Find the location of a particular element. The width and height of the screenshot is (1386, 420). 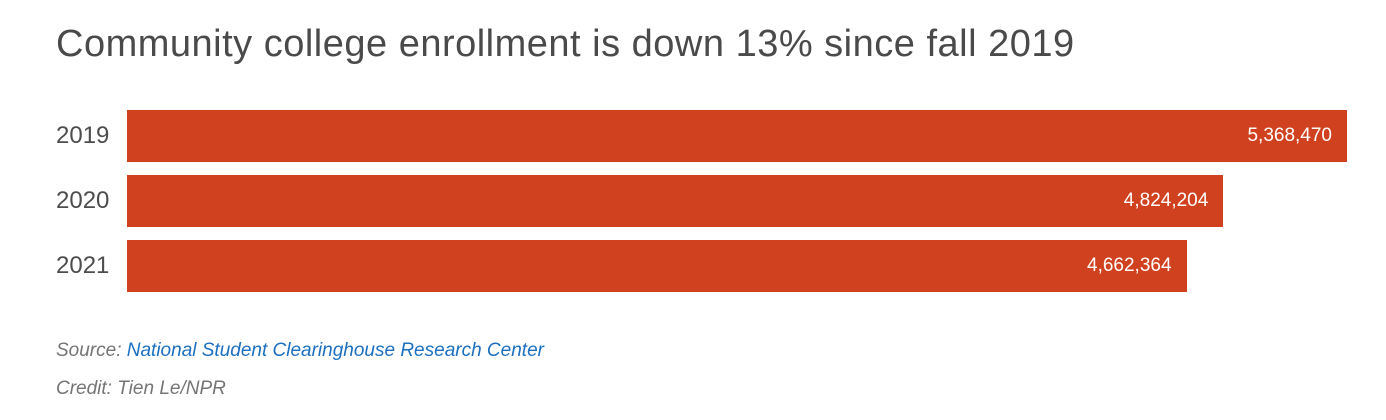

credit-line: Credit: Tien Le/NPR is located at coordinates (141, 389).